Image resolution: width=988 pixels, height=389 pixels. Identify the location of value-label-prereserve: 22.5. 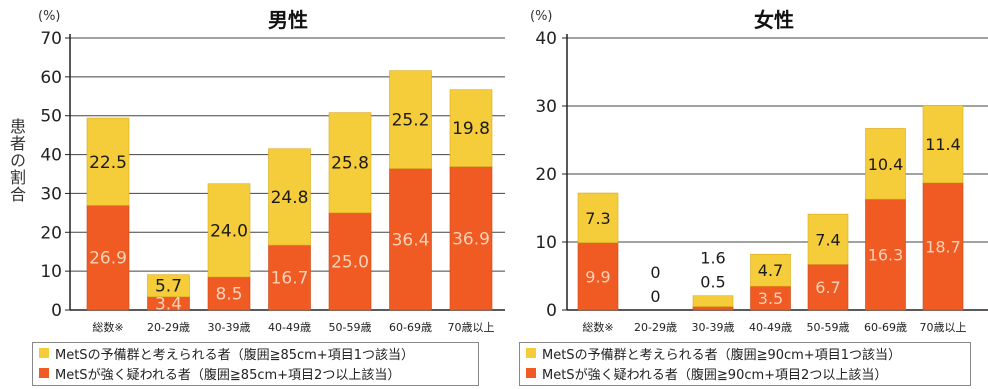
(108, 163).